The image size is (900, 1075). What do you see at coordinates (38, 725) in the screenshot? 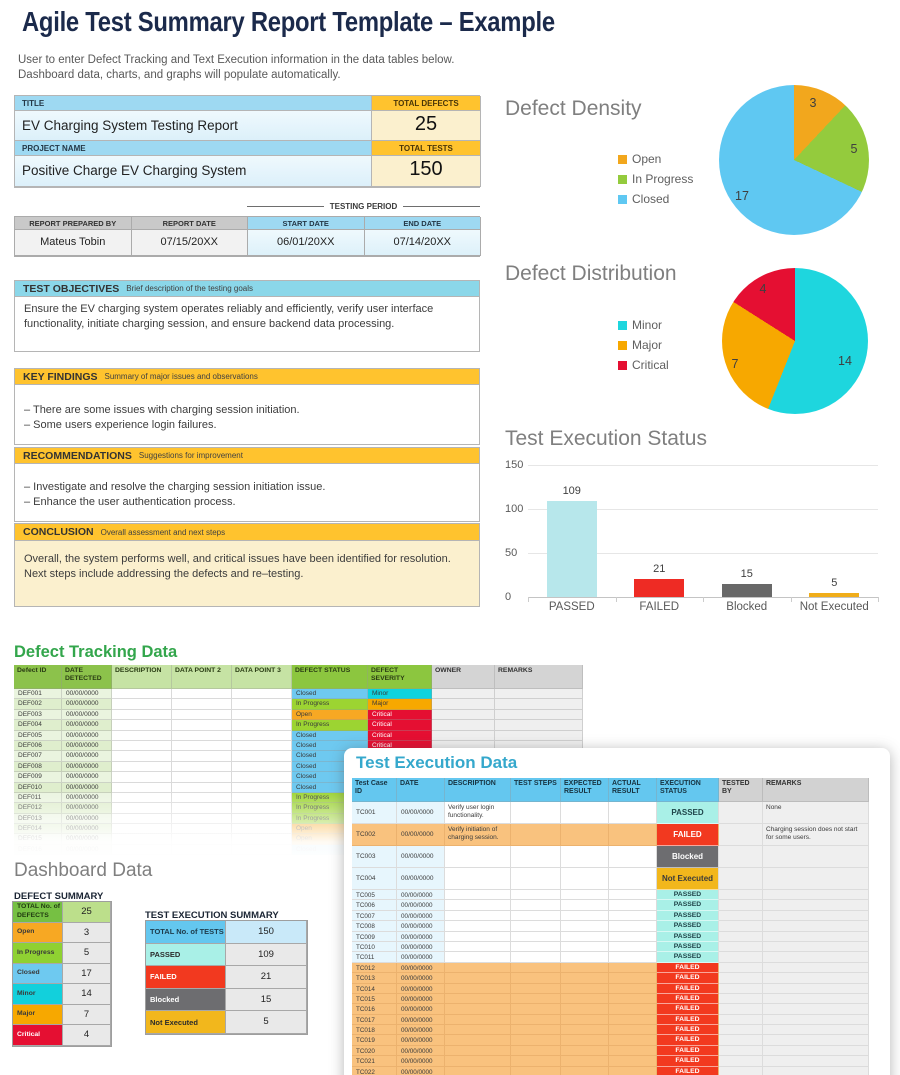
I see `cell-defect-id: DEF004` at bounding box center [38, 725].